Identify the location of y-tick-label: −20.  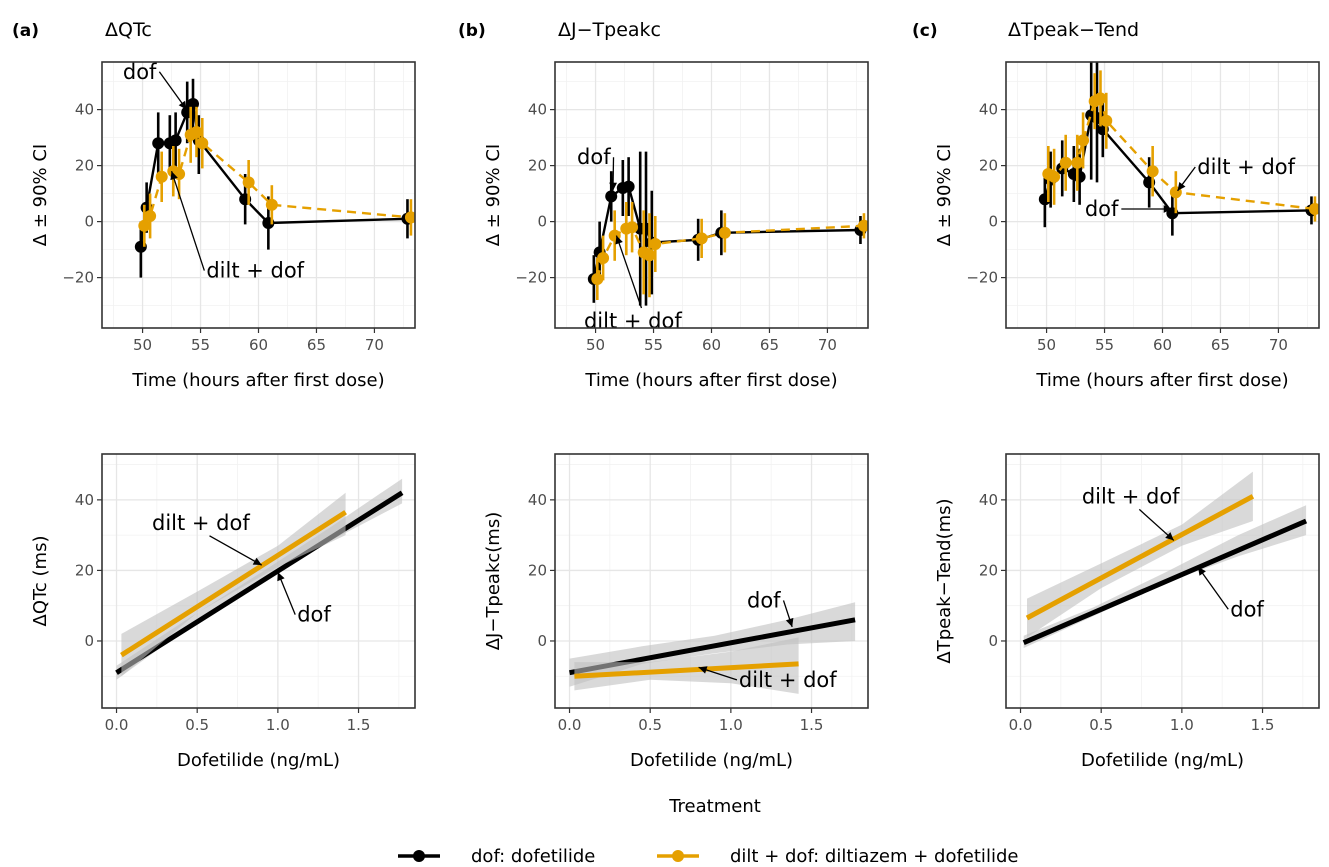
(531, 278).